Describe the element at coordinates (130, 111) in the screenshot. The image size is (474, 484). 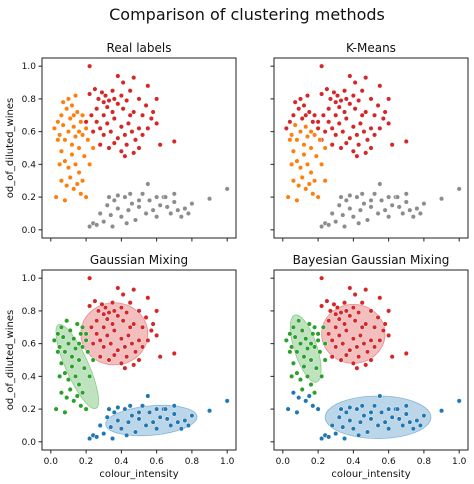
I see `red-cluster-points` at that location.